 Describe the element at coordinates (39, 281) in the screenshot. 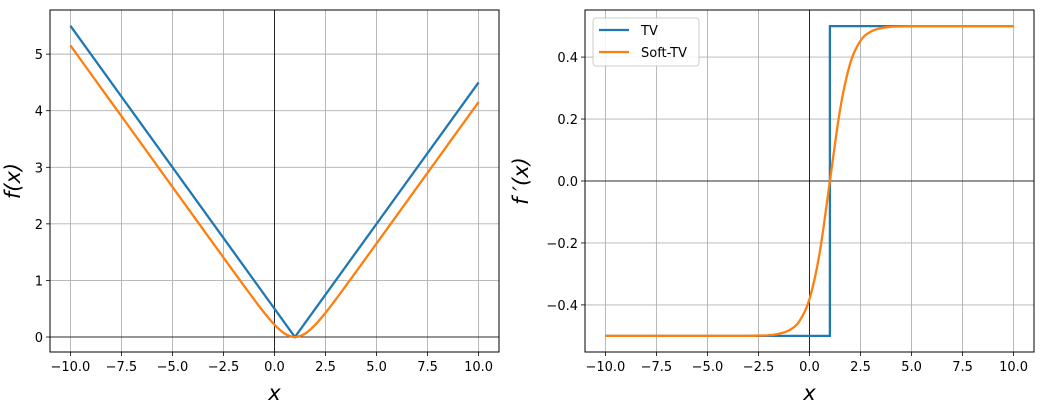

I see `y-tick-label: 1` at that location.